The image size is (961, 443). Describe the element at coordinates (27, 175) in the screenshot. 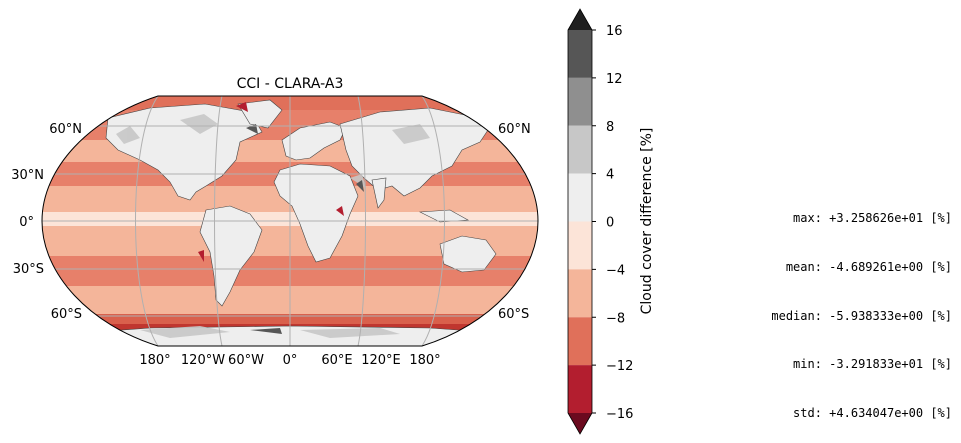

I see `lat-label: 30°N` at that location.